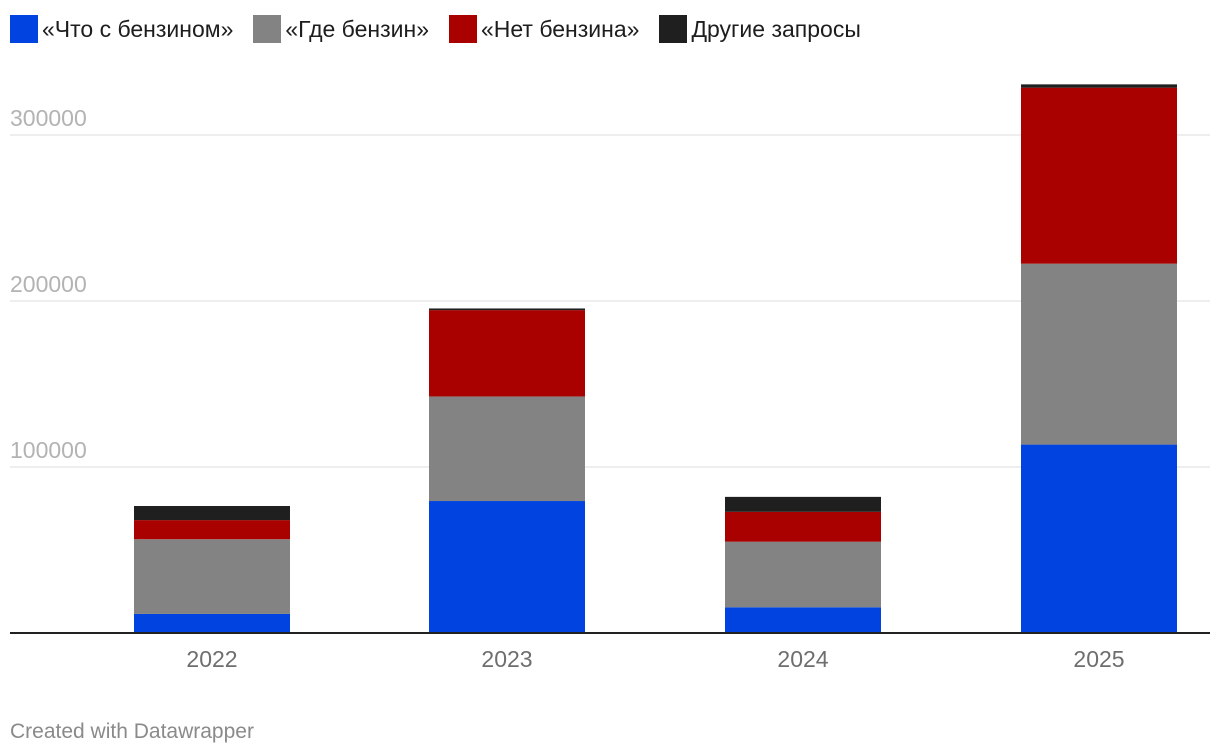 The width and height of the screenshot is (1220, 756). Describe the element at coordinates (506, 659) in the screenshot. I see `x-tick-label: 2023` at that location.